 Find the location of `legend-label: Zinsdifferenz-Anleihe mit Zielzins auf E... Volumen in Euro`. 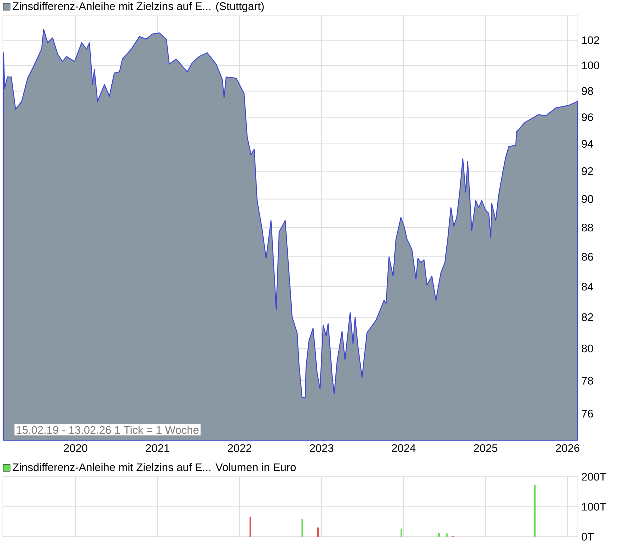

legend-label: Zinsdifferenz-Anleihe mit Zielzins auf E... Volumen in Euro is located at coordinates (154, 467).